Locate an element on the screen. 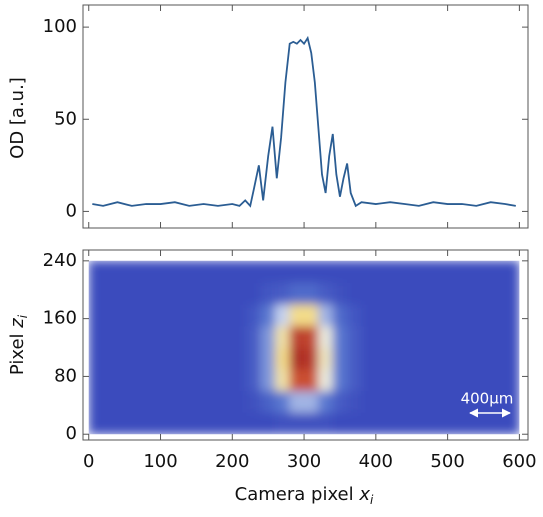 The image size is (543, 517). label-text: Camera pixel is located at coordinates (297, 494).